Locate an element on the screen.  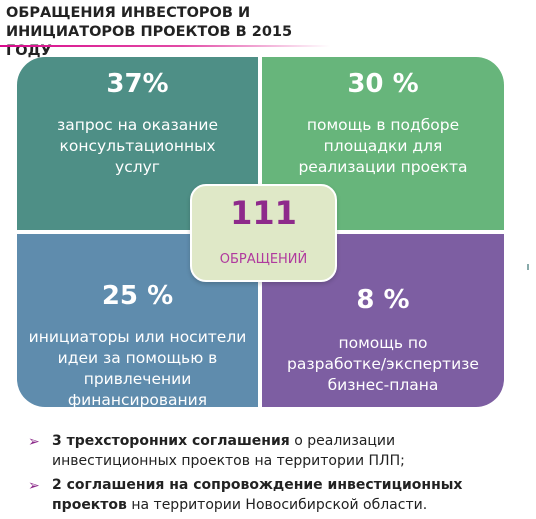
desc-line: реализации проекта is located at coordinates (383, 167).